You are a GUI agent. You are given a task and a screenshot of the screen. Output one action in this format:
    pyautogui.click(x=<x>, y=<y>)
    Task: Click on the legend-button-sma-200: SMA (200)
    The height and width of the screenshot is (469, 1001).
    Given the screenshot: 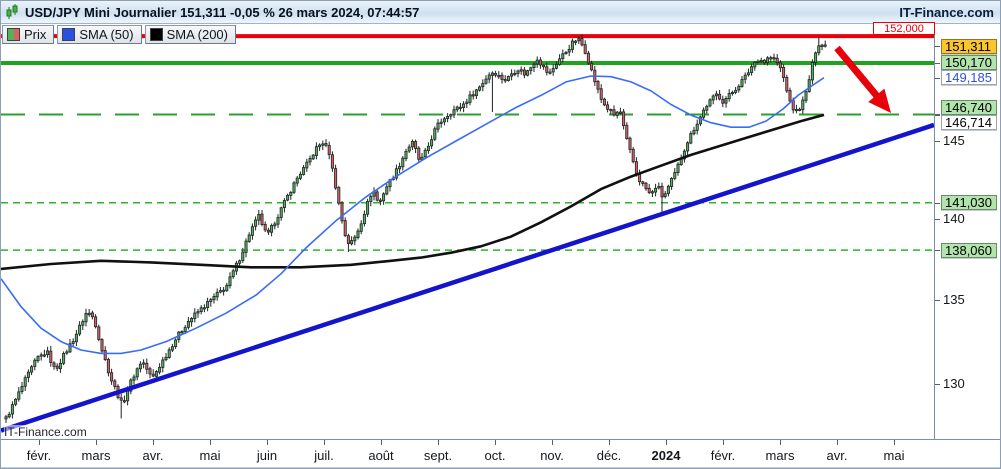 What is the action you would take?
    pyautogui.click(x=190, y=34)
    